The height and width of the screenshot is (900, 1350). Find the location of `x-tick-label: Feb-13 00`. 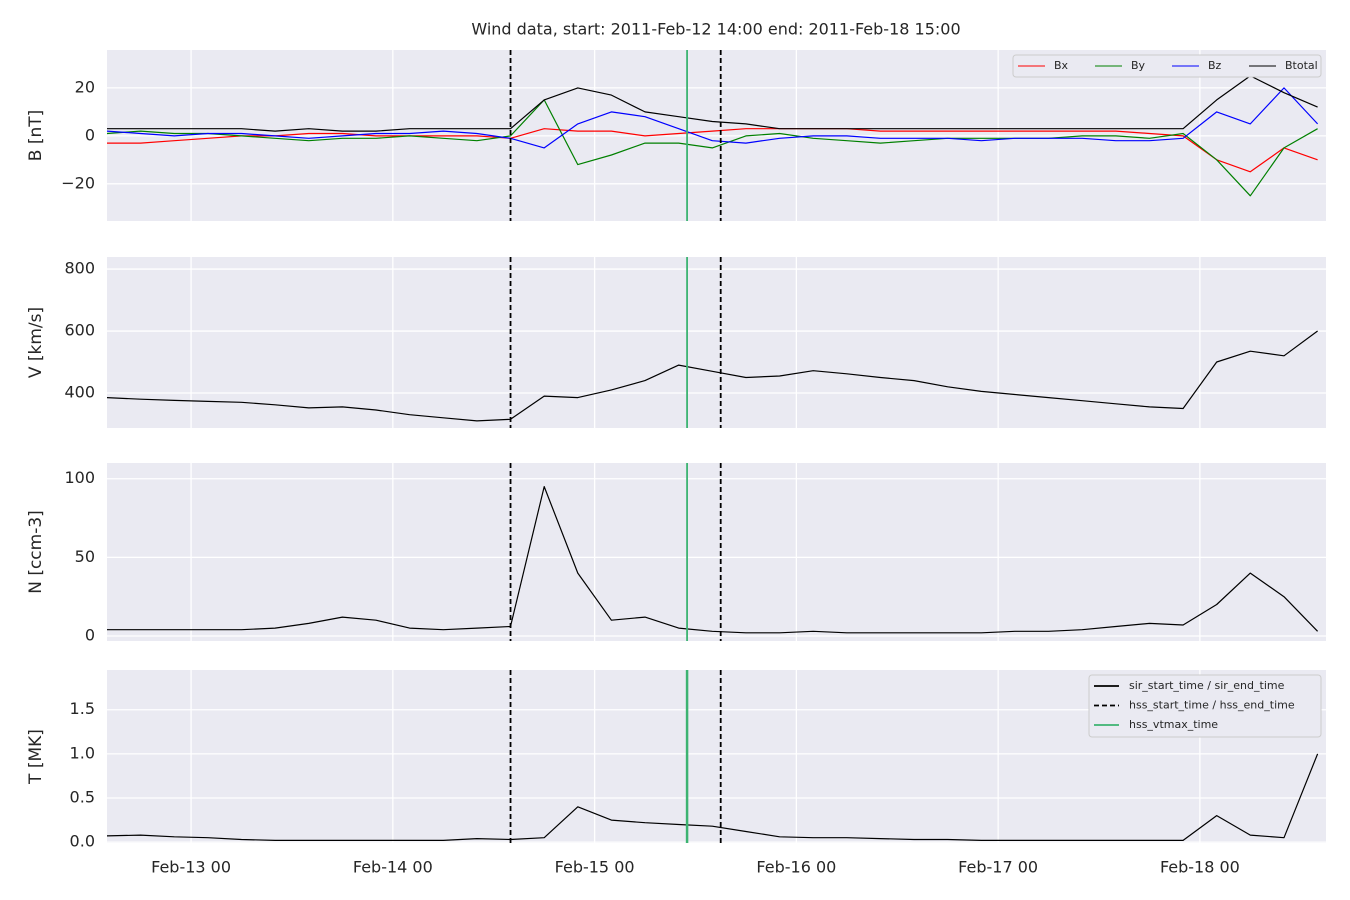

x-tick-label: Feb-13 00 is located at coordinates (191, 867).